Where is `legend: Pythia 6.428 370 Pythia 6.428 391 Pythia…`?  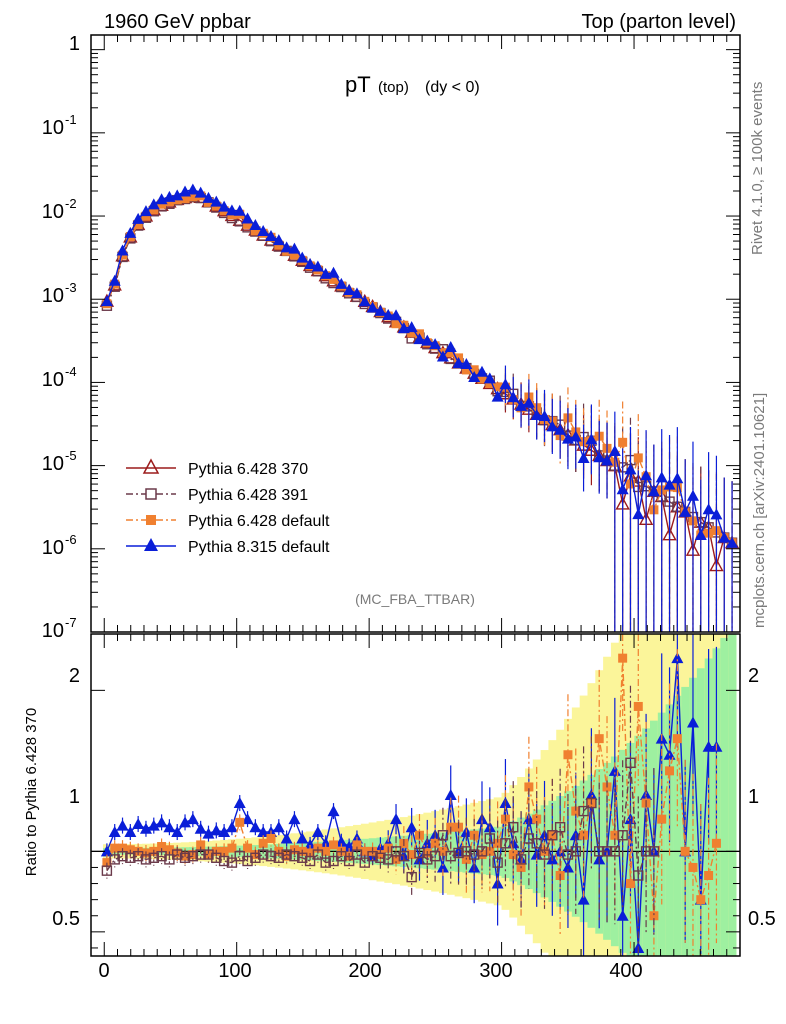 legend: Pythia 6.428 370 Pythia 6.428 391 Pythia… is located at coordinates (228, 507).